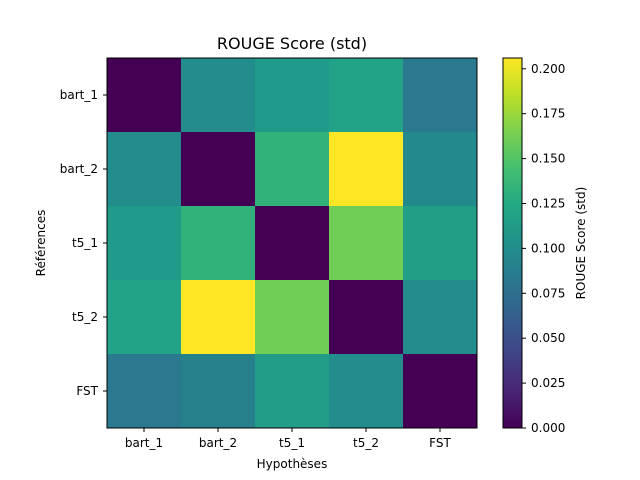 This screenshot has width=640, height=480. What do you see at coordinates (87, 391) in the screenshot?
I see `y-tick-label: FST` at bounding box center [87, 391].